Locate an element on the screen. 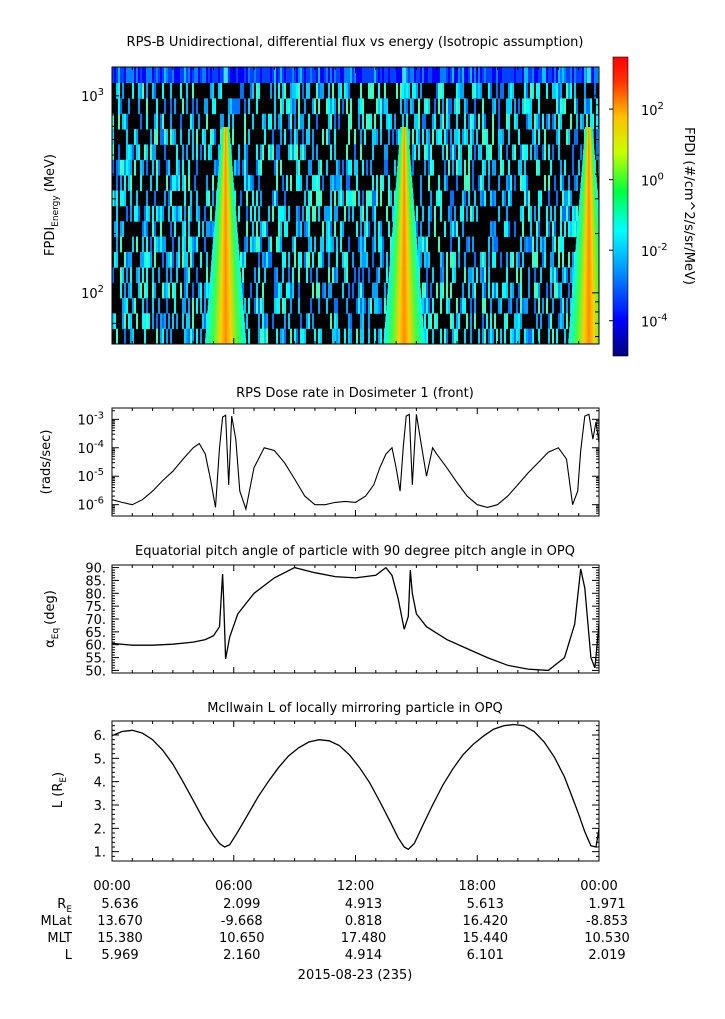 Image resolution: width=725 pixels, height=1019 pixels. y-tick-label: 3. is located at coordinates (100, 806).